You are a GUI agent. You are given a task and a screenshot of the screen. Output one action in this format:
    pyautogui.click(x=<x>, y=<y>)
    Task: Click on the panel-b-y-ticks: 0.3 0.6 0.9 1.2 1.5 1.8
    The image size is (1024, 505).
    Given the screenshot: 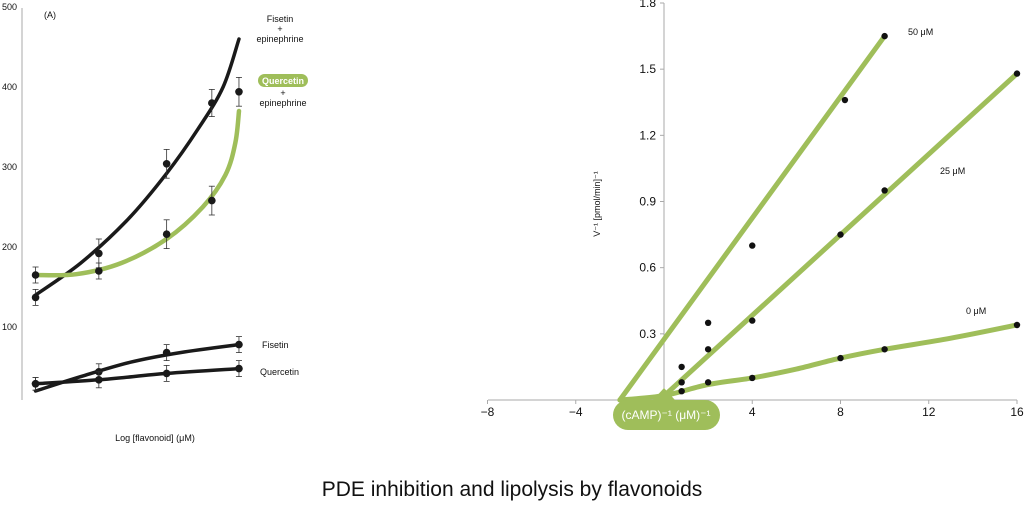 What is the action you would take?
    pyautogui.click(x=651, y=170)
    